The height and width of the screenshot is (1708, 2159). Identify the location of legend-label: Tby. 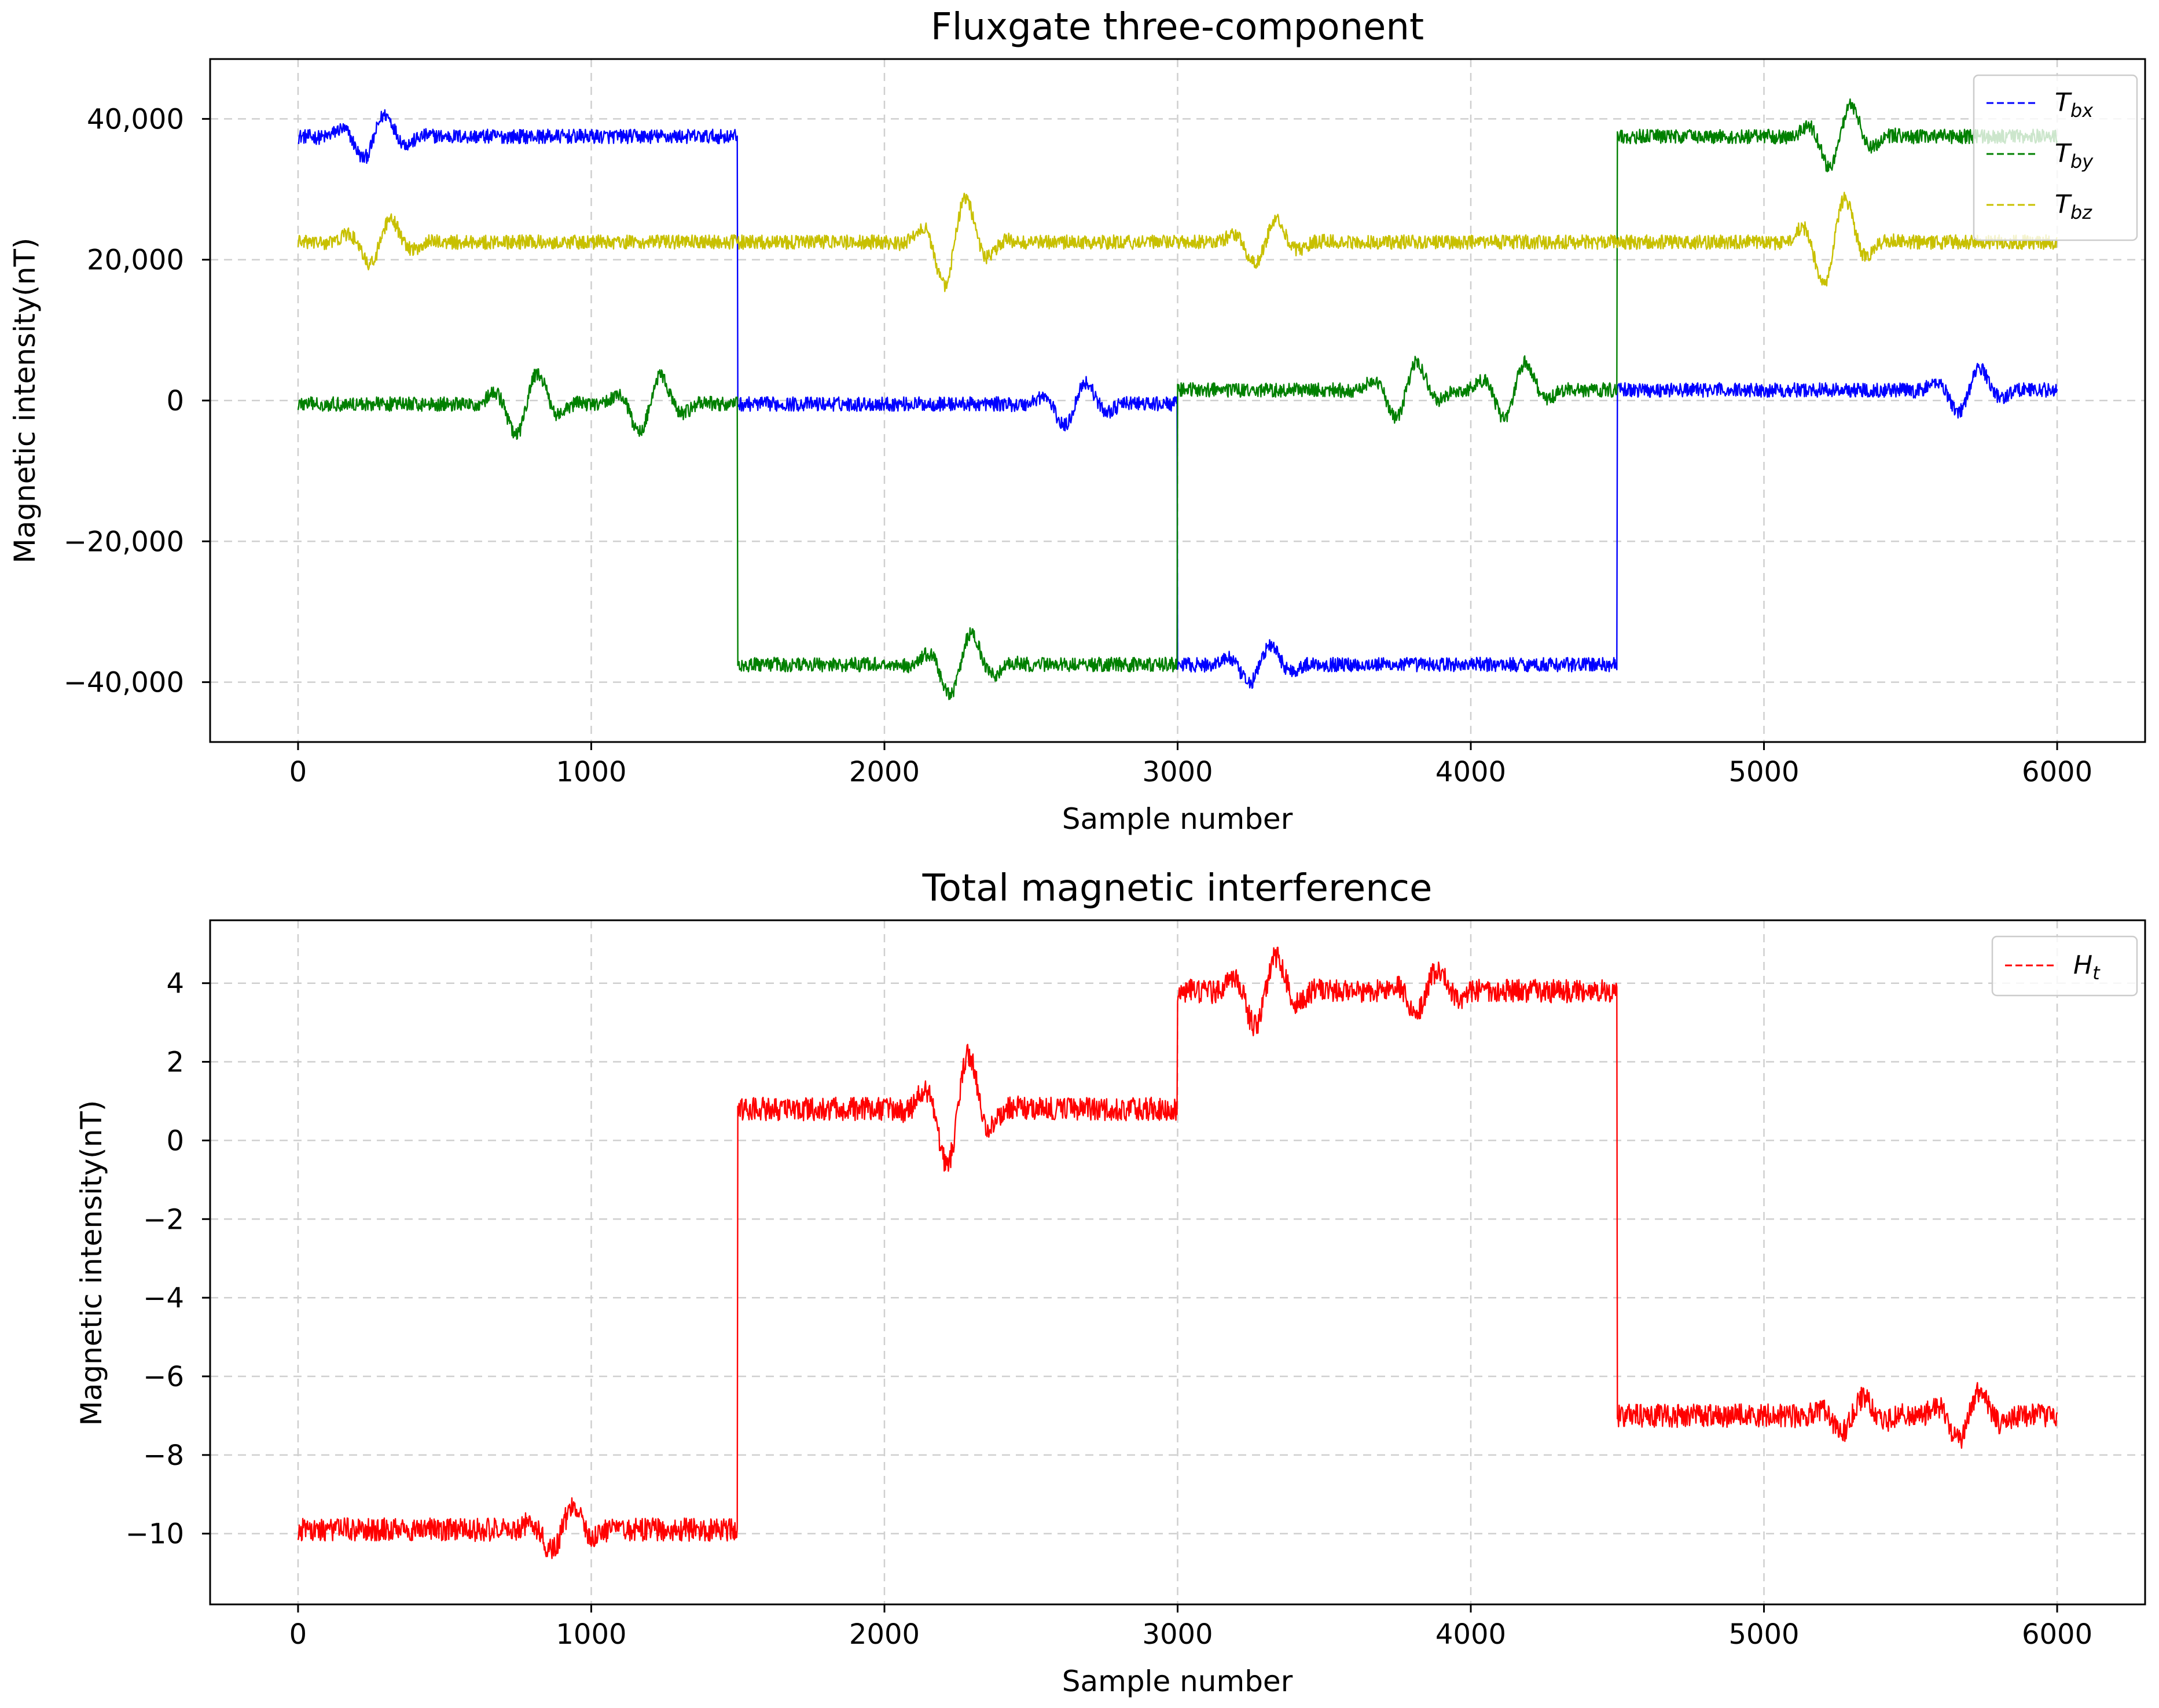
(2074, 155).